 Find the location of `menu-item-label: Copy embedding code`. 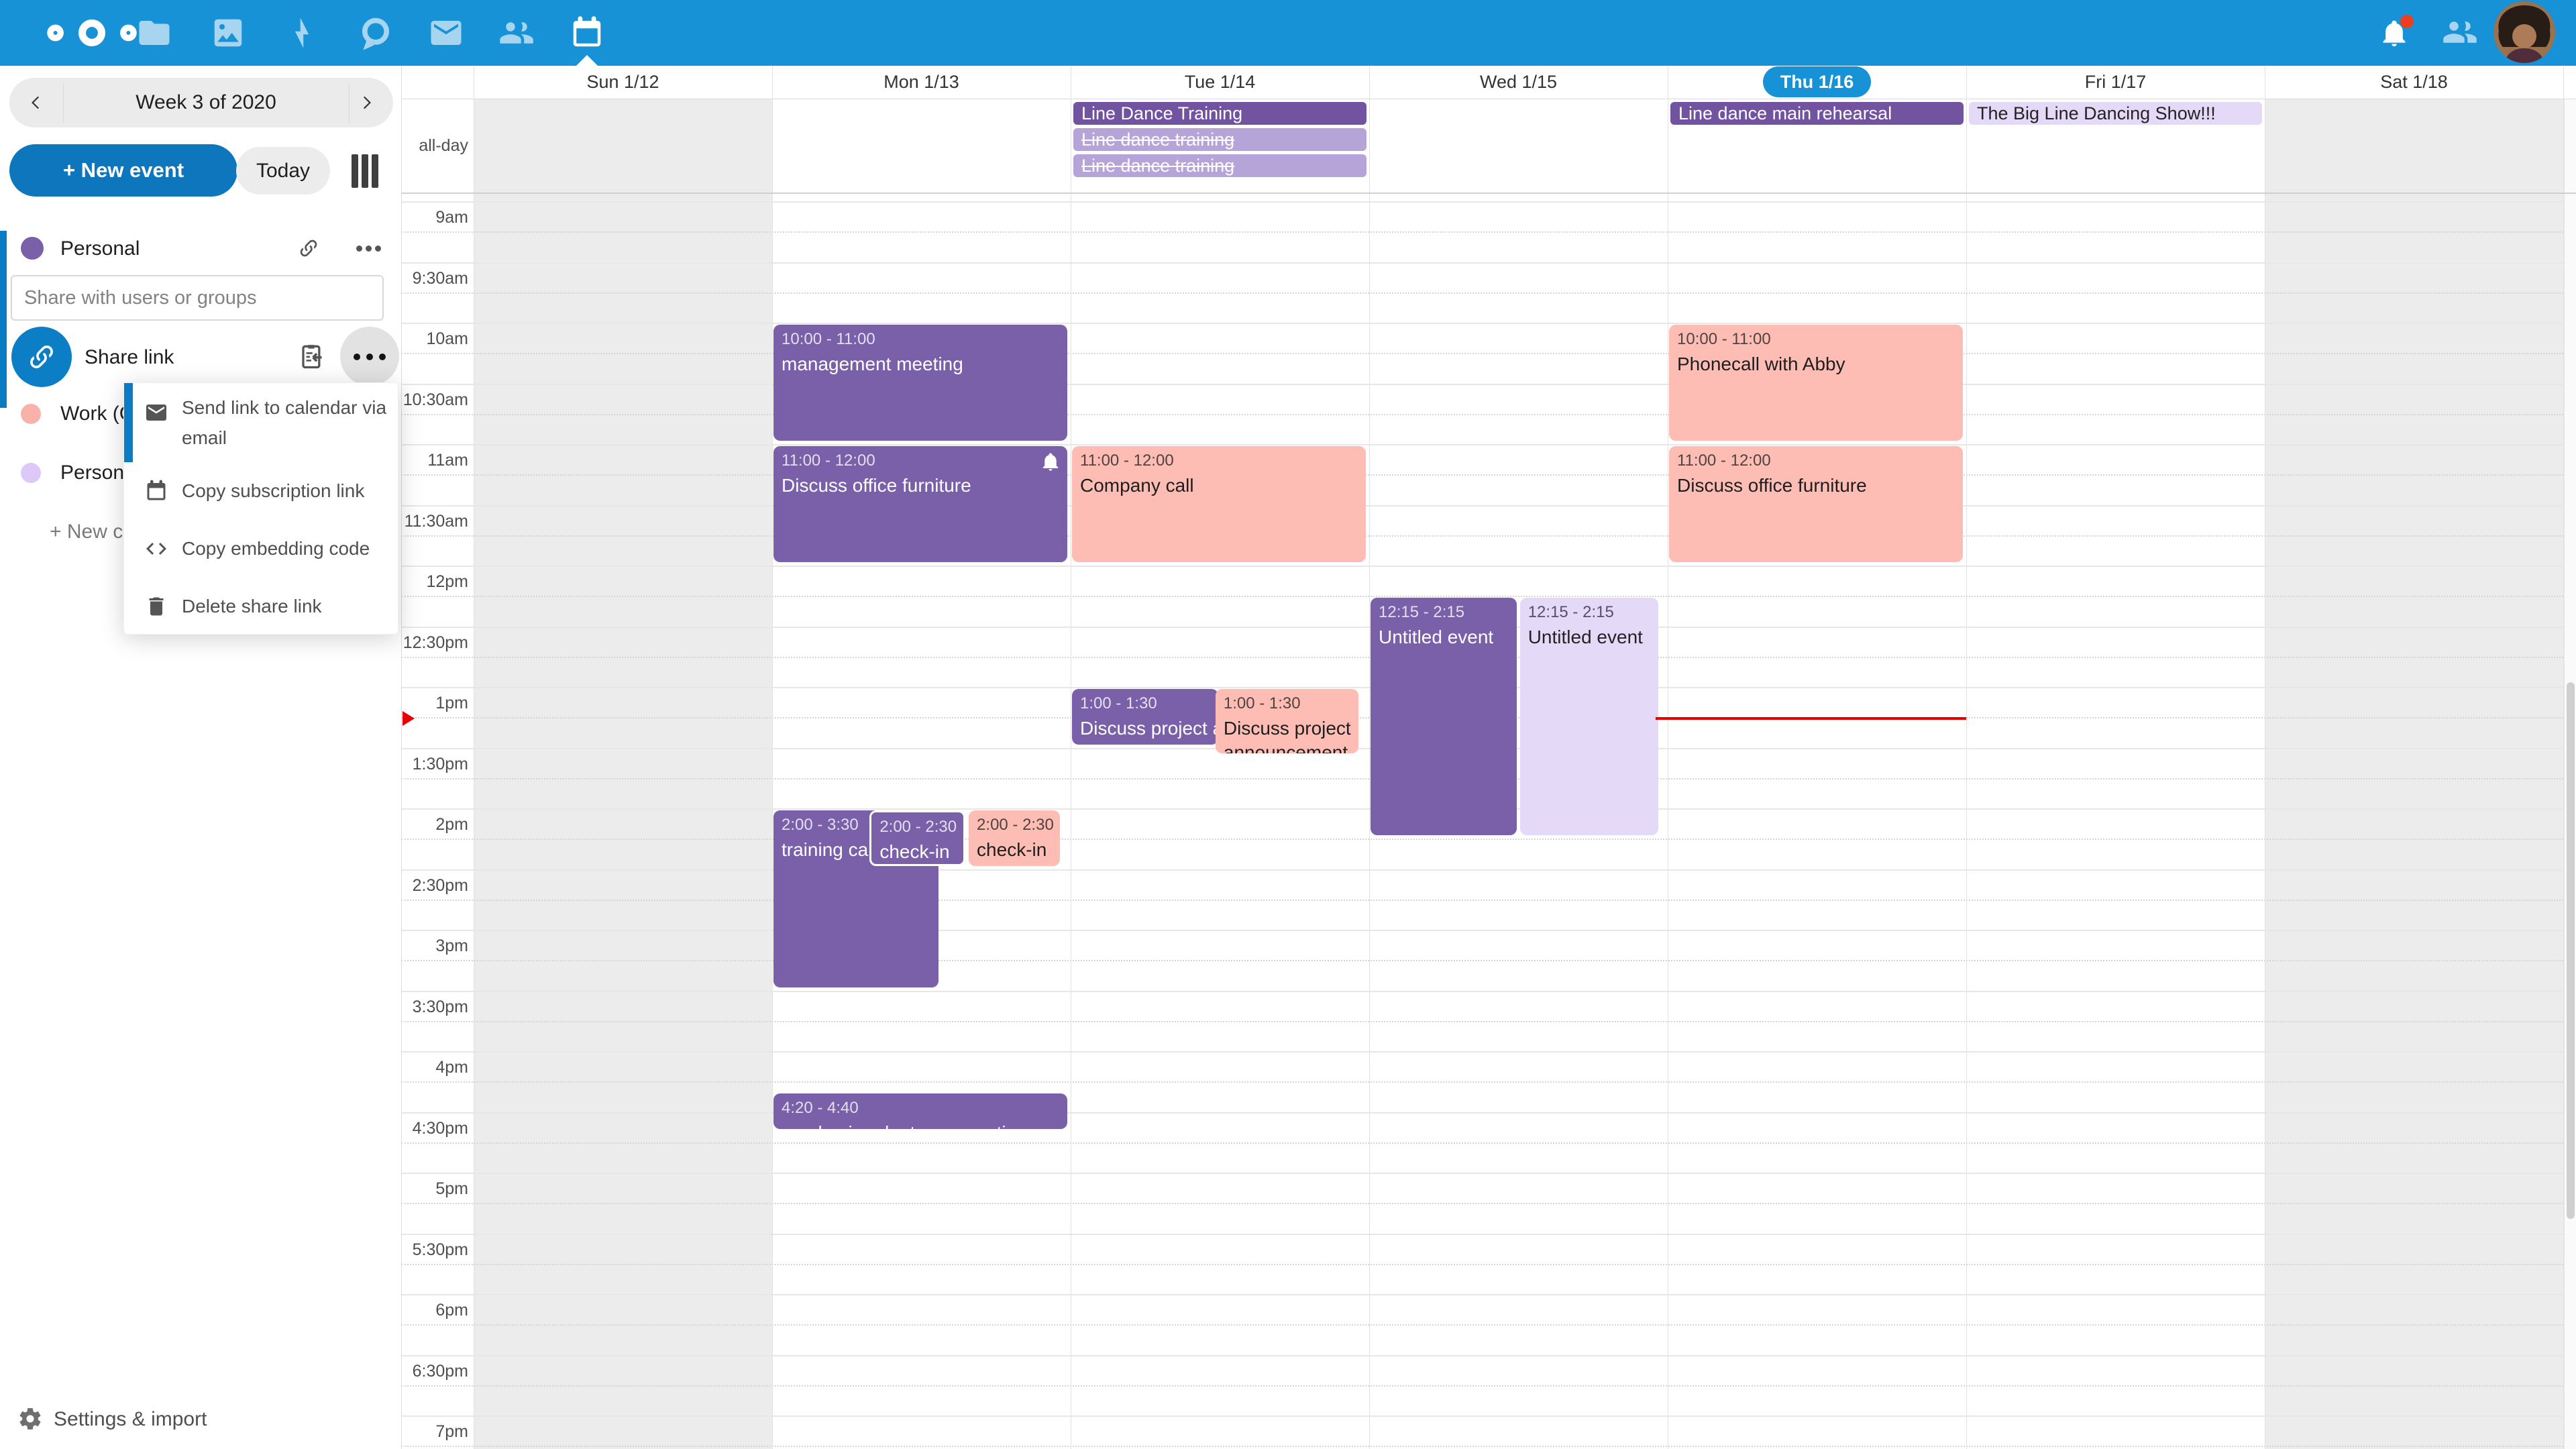

menu-item-label: Copy embedding code is located at coordinates (276, 548).